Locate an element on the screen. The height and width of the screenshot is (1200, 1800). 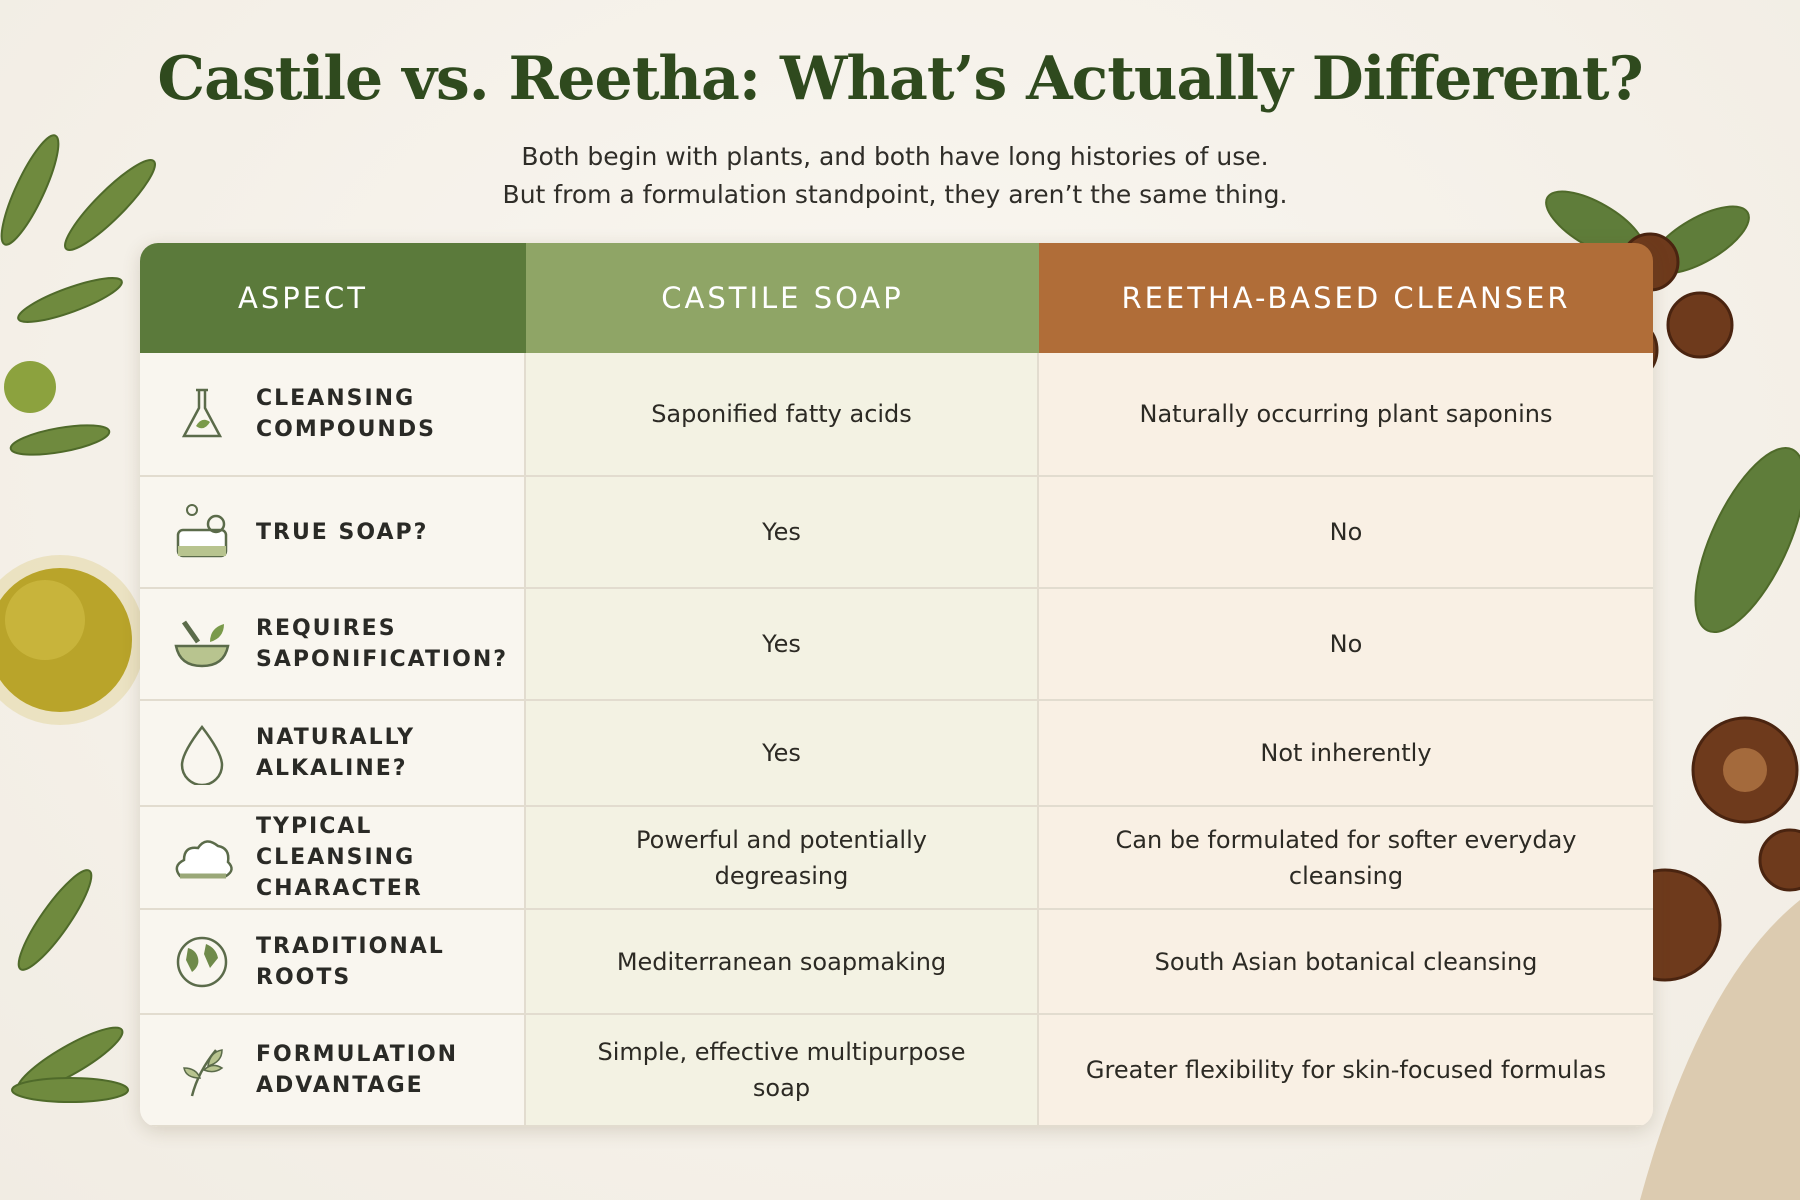
aspect-cell: REQUIRES SAPONIFICATION? is located at coordinates (333, 645).